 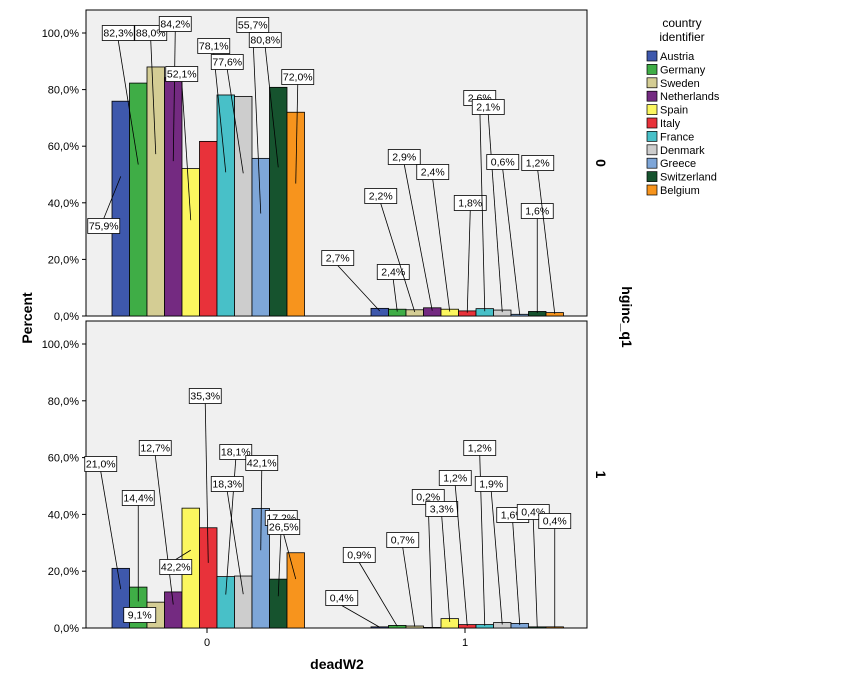 What do you see at coordinates (652, 83) in the screenshot?
I see `legend-swatch-sweden` at bounding box center [652, 83].